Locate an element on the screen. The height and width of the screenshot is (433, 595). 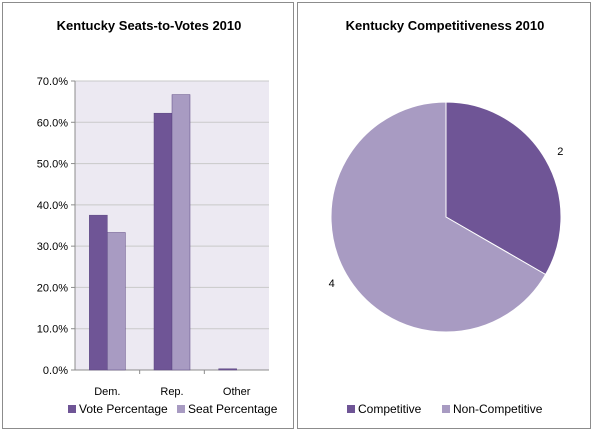
x-tick-label: Dem. is located at coordinates (107, 392).